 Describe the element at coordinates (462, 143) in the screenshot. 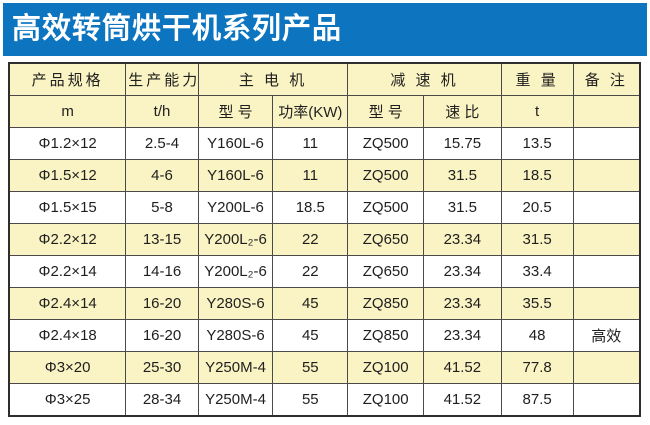

I see `reducer-ratio-cell: 15.75` at that location.